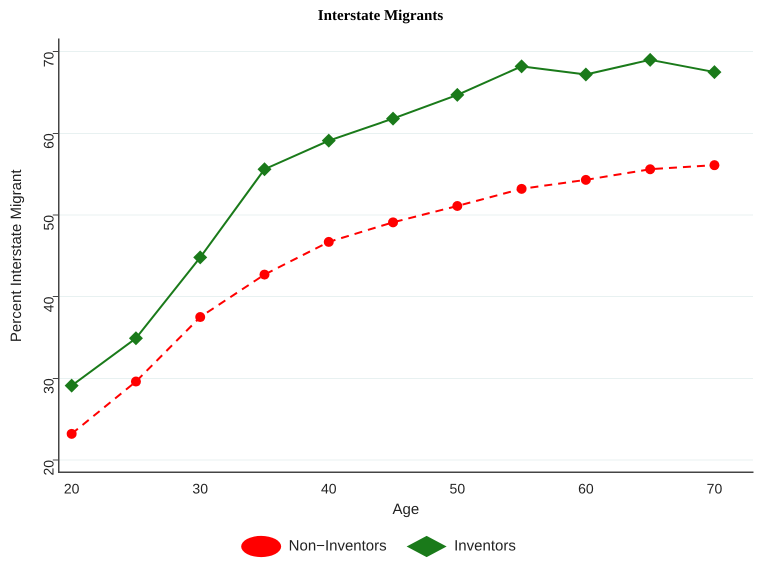 The height and width of the screenshot is (566, 761). What do you see at coordinates (586, 488) in the screenshot?
I see `x-tick-label: 60` at bounding box center [586, 488].